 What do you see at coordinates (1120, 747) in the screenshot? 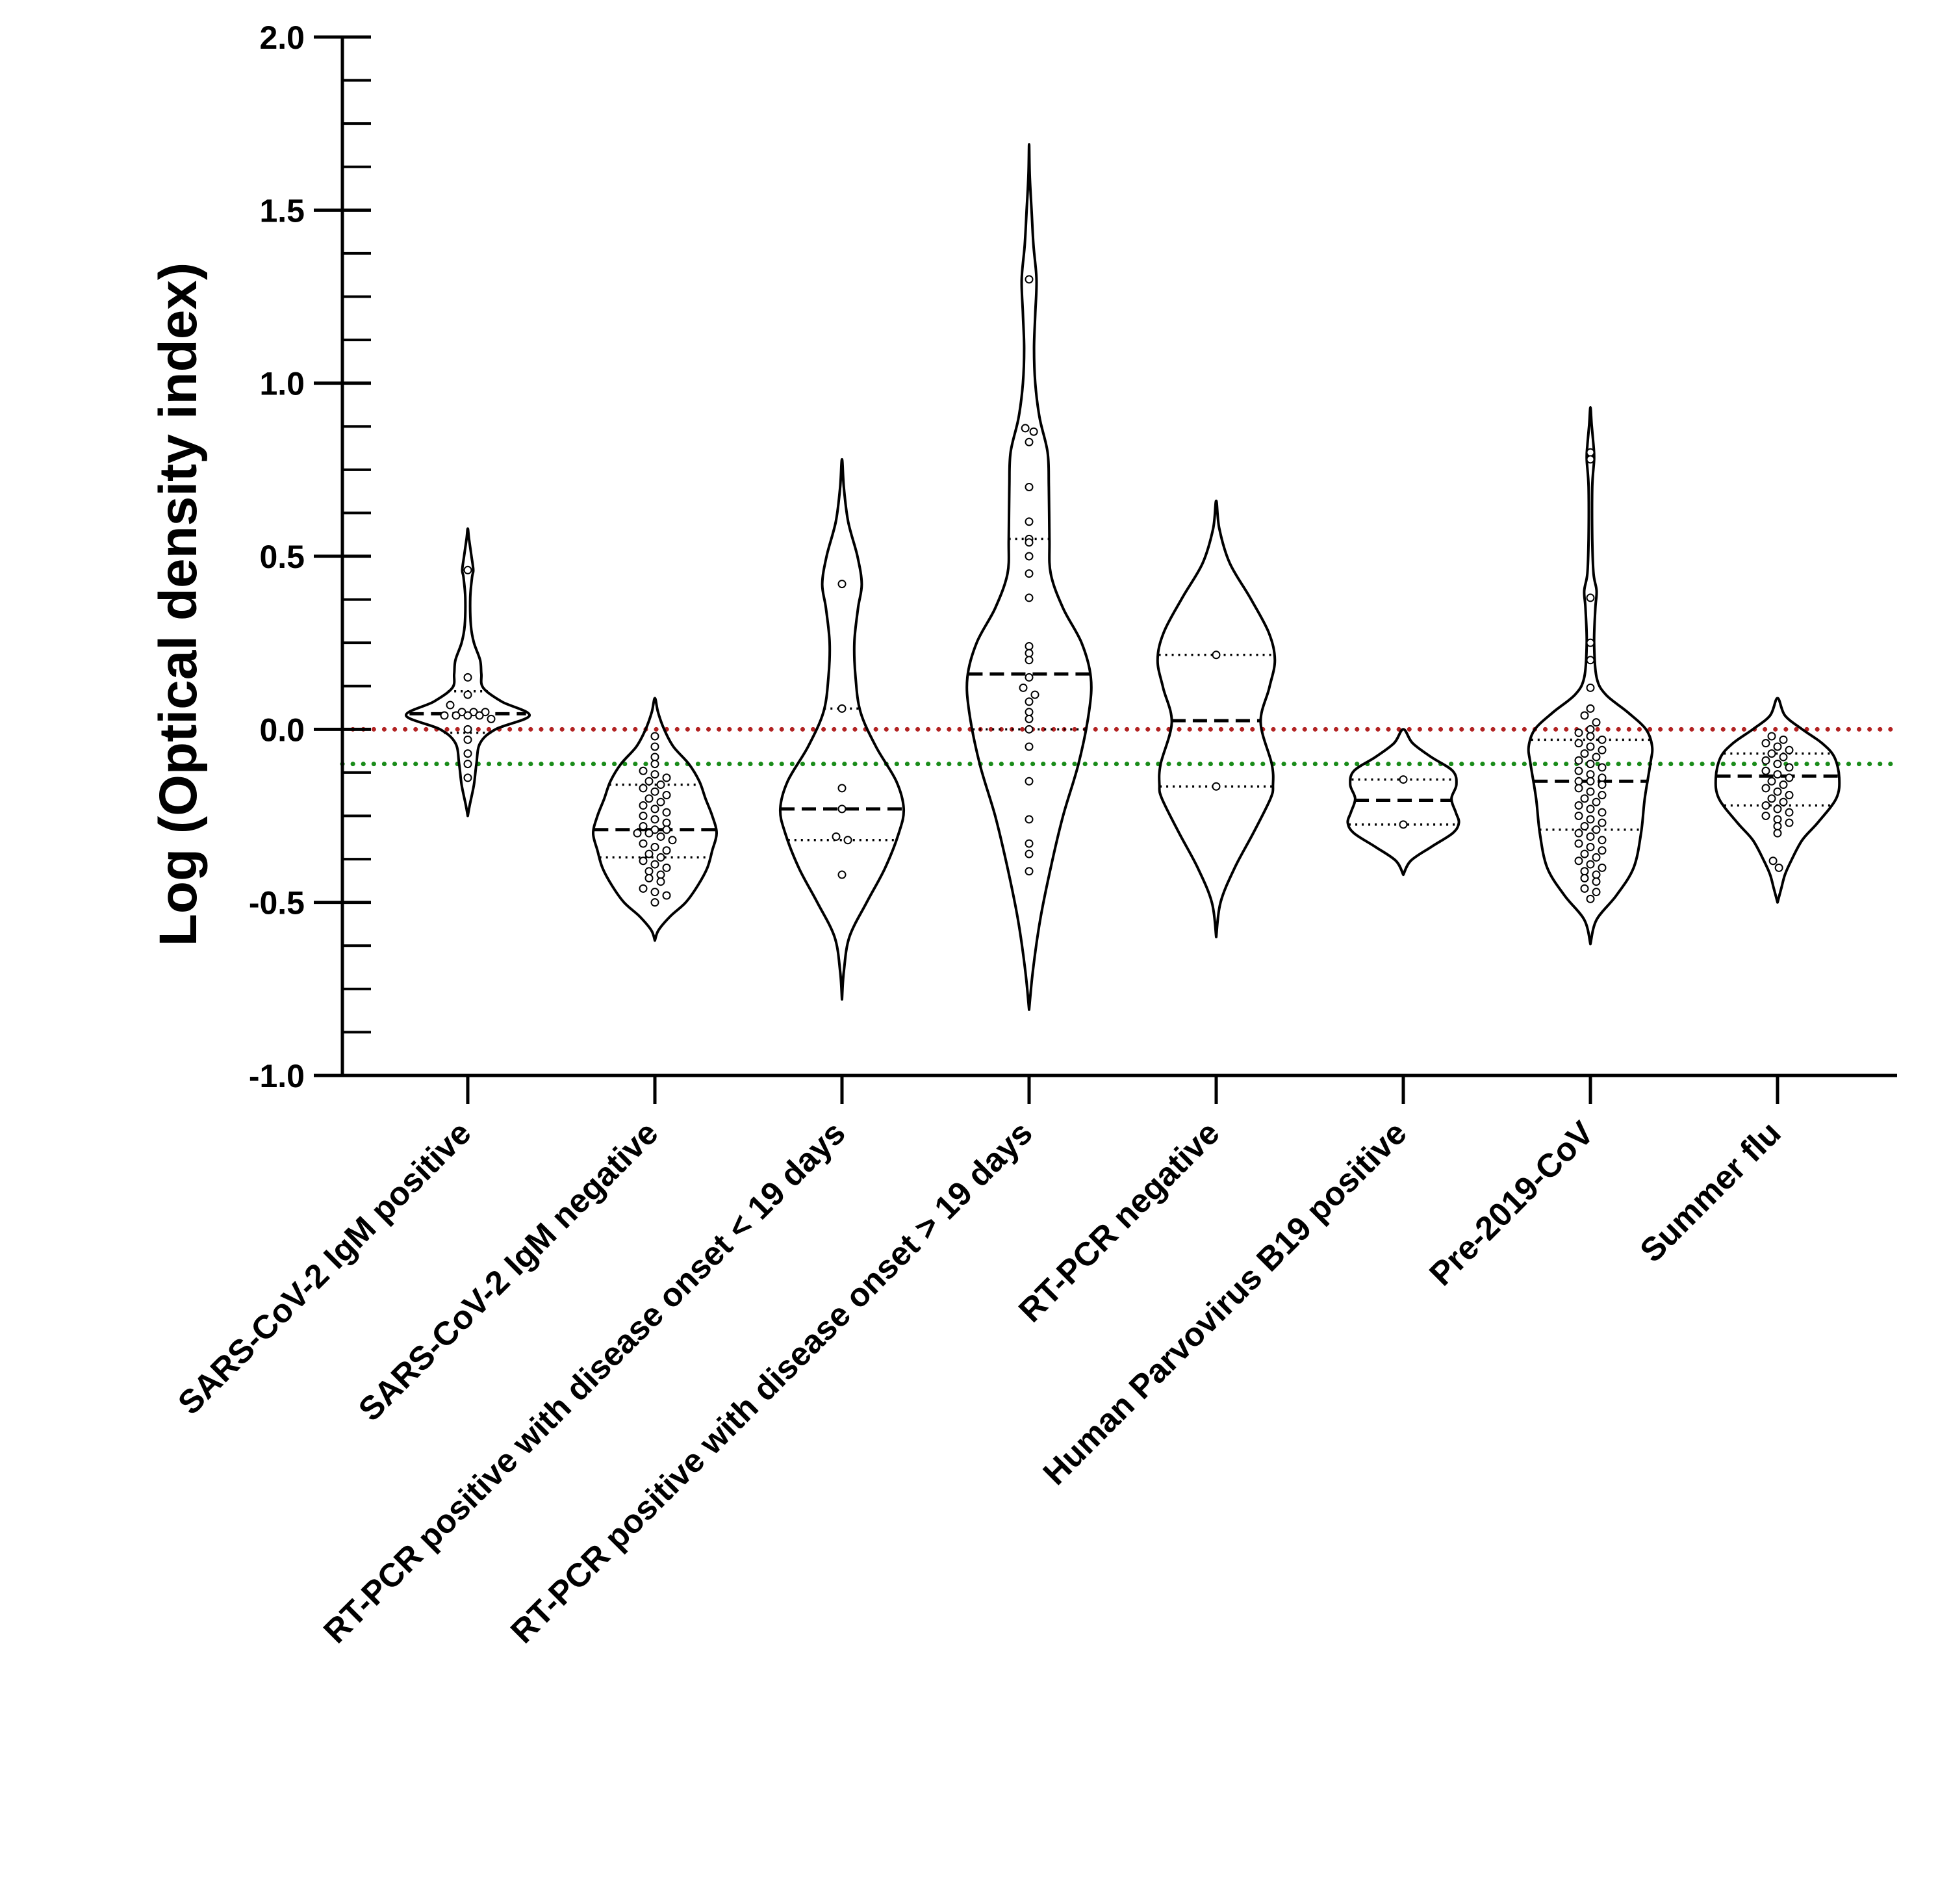
I see `reference-lines` at bounding box center [1120, 747].